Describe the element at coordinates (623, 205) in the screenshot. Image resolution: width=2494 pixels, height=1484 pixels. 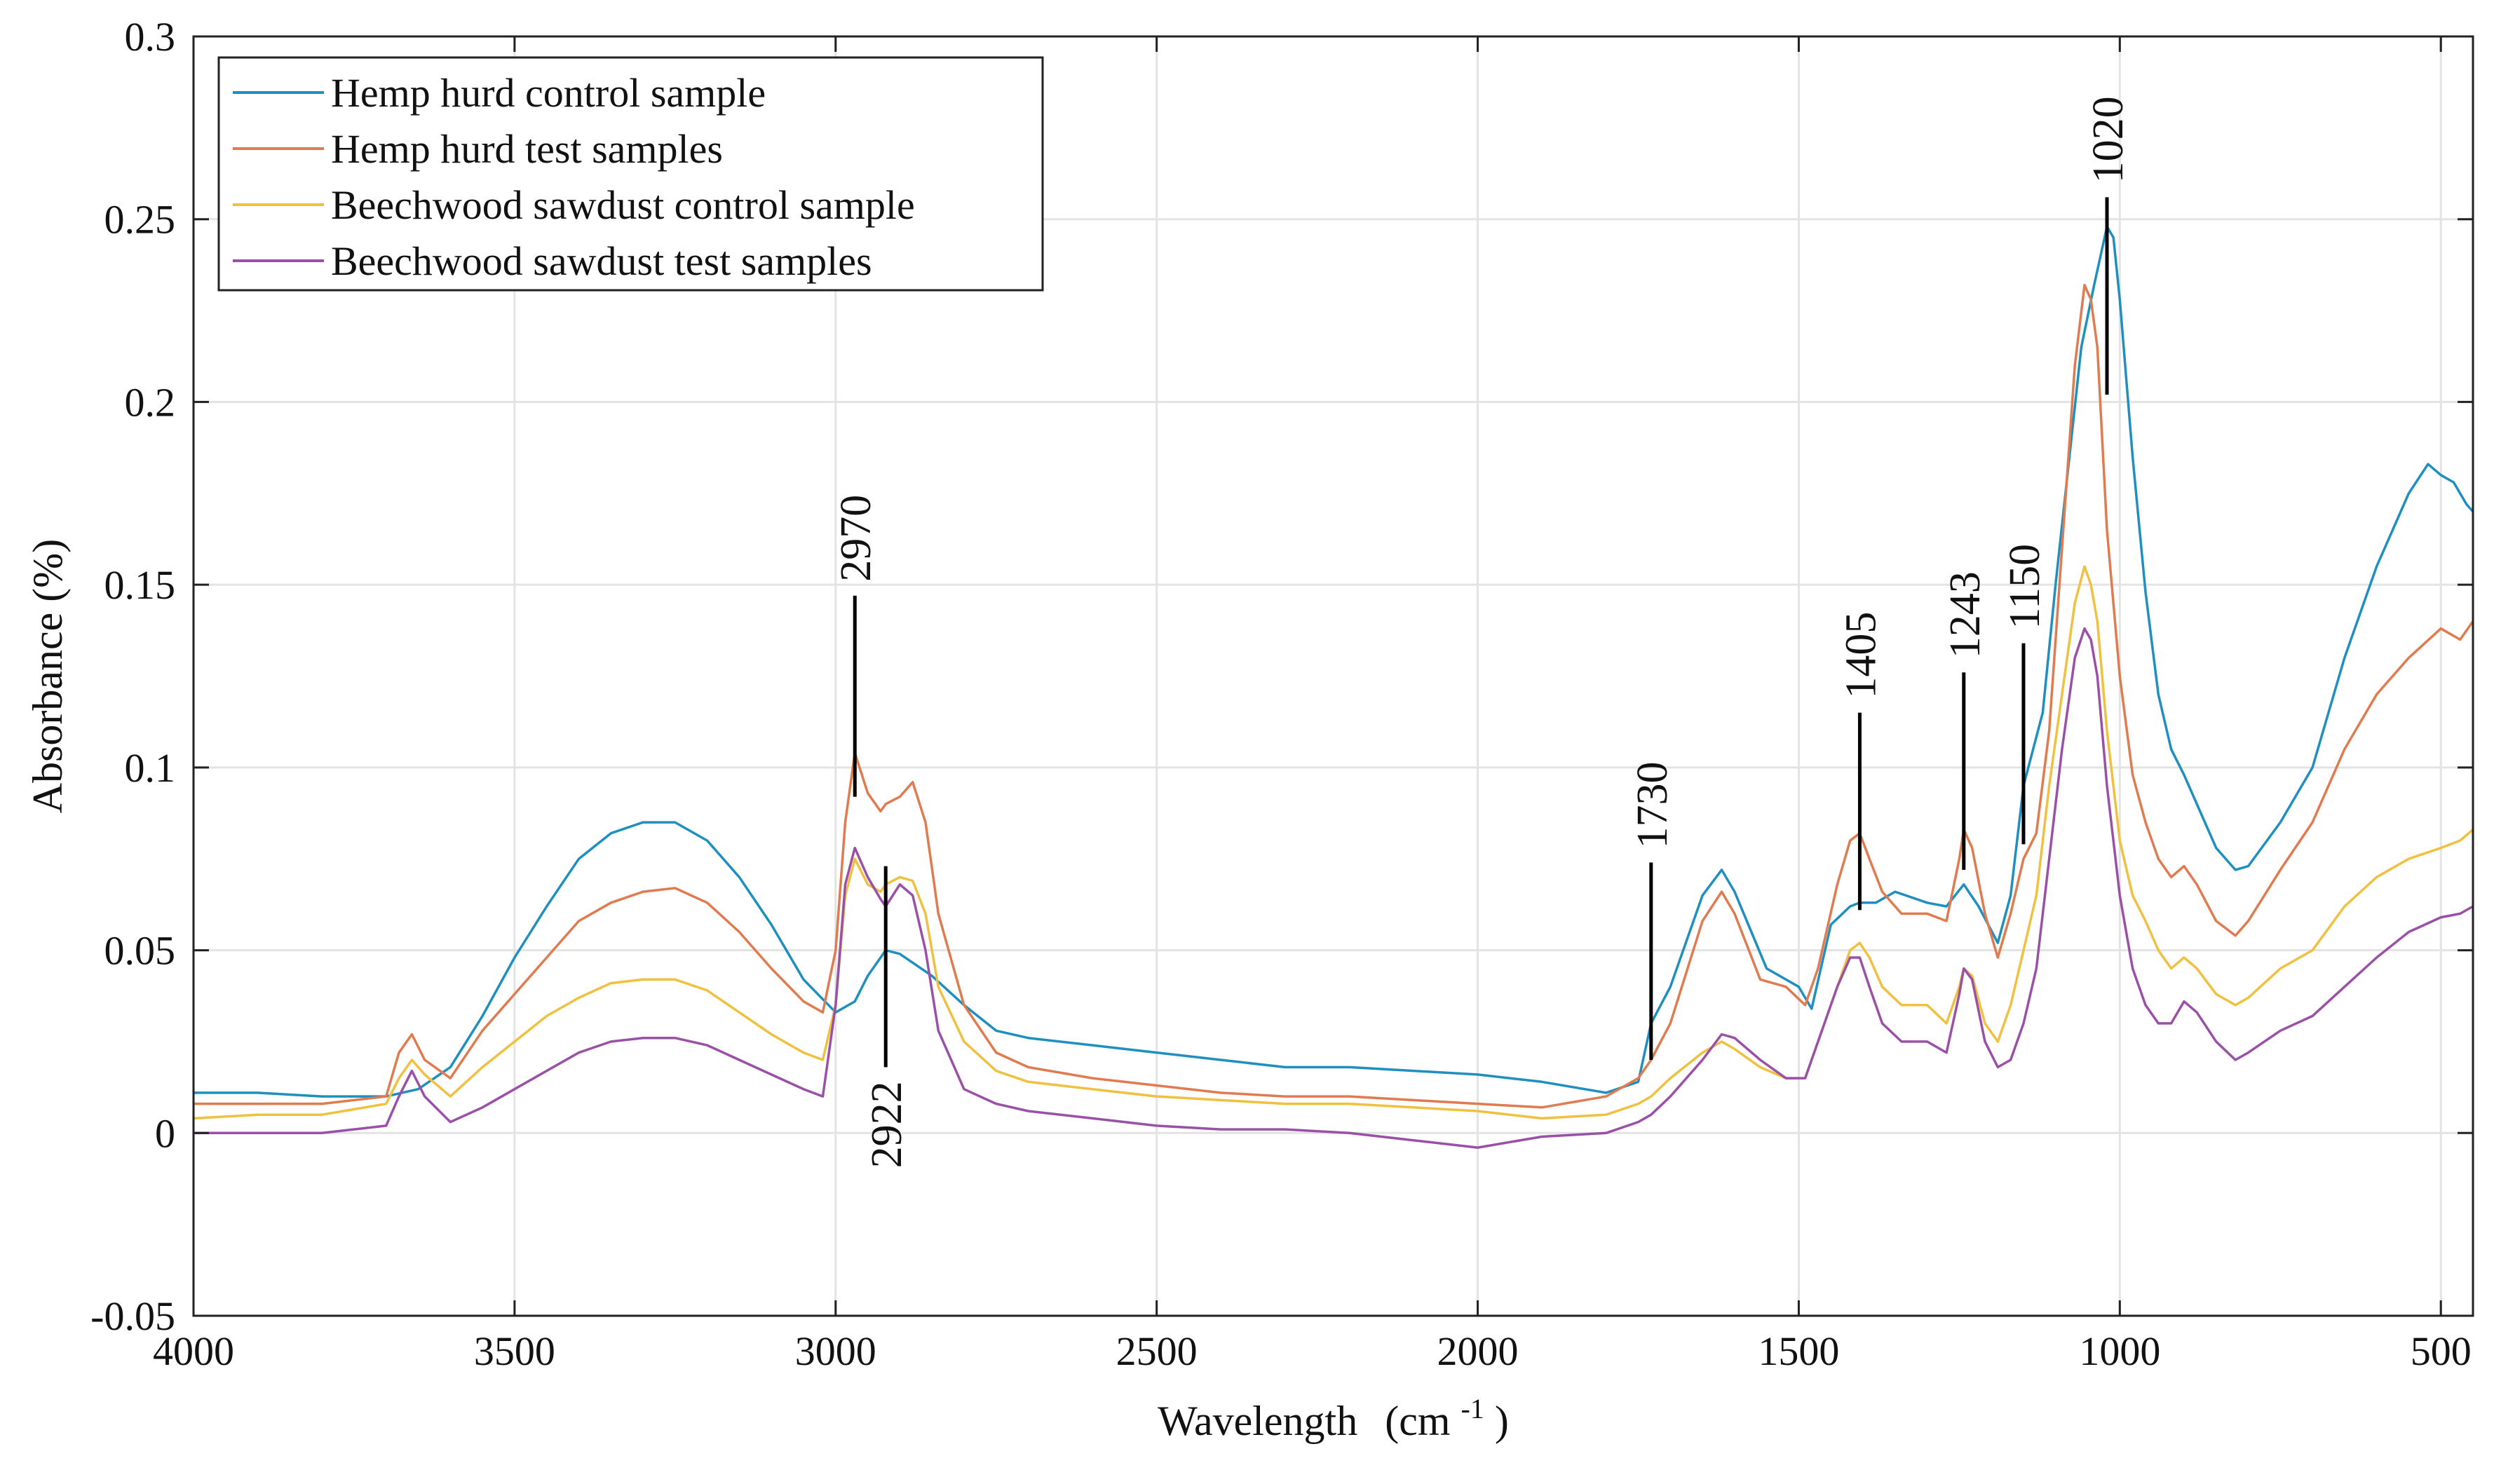
I see `legend-entry: Beechwood sawdust control sample` at that location.